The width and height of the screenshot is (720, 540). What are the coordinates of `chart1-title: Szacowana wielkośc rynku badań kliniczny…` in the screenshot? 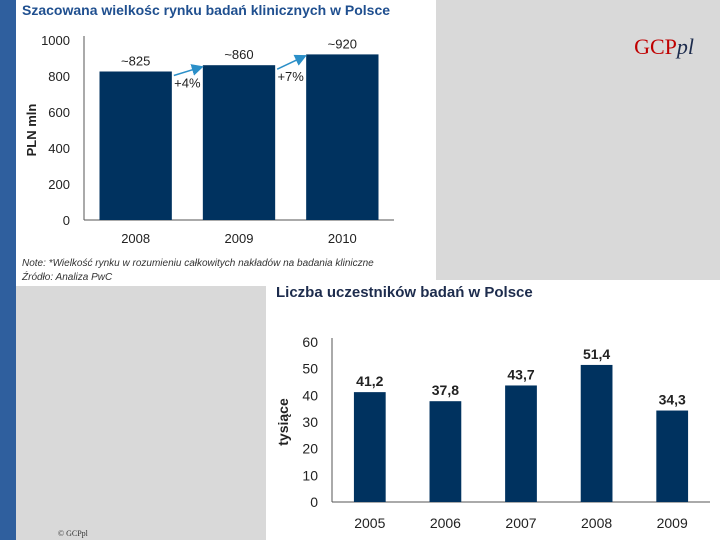 It's located at (206, 10).